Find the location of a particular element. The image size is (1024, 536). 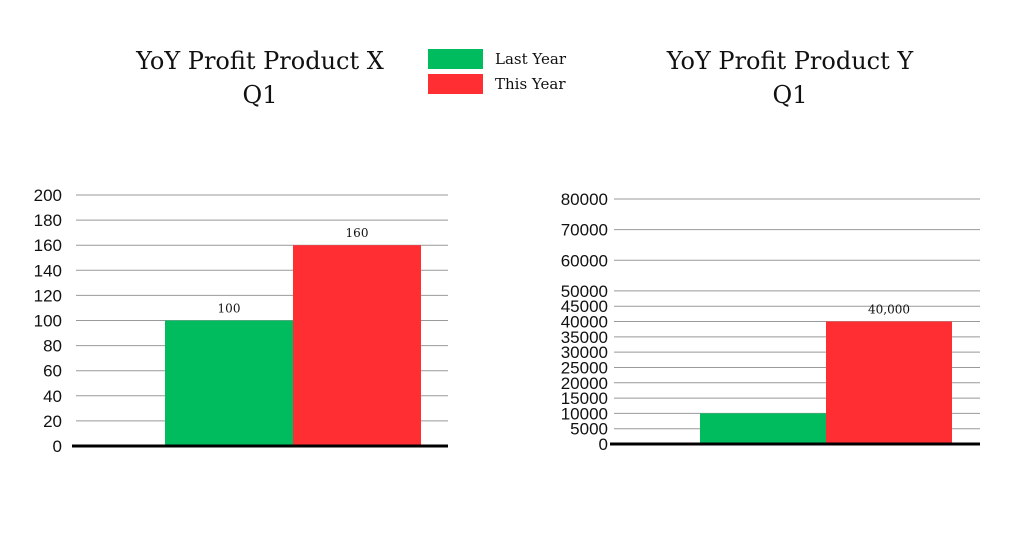

y-tick-label-y: 20000 is located at coordinates (584, 383).